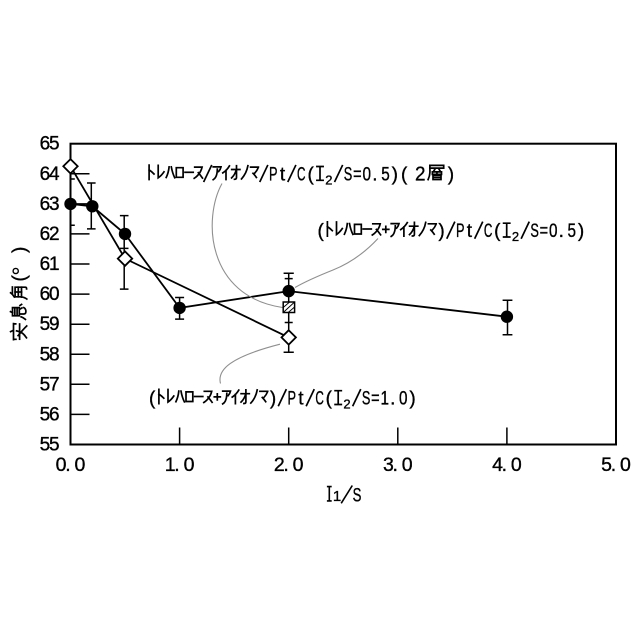  Describe the element at coordinates (54, 354) in the screenshot. I see `svg-text: 8` at that location.